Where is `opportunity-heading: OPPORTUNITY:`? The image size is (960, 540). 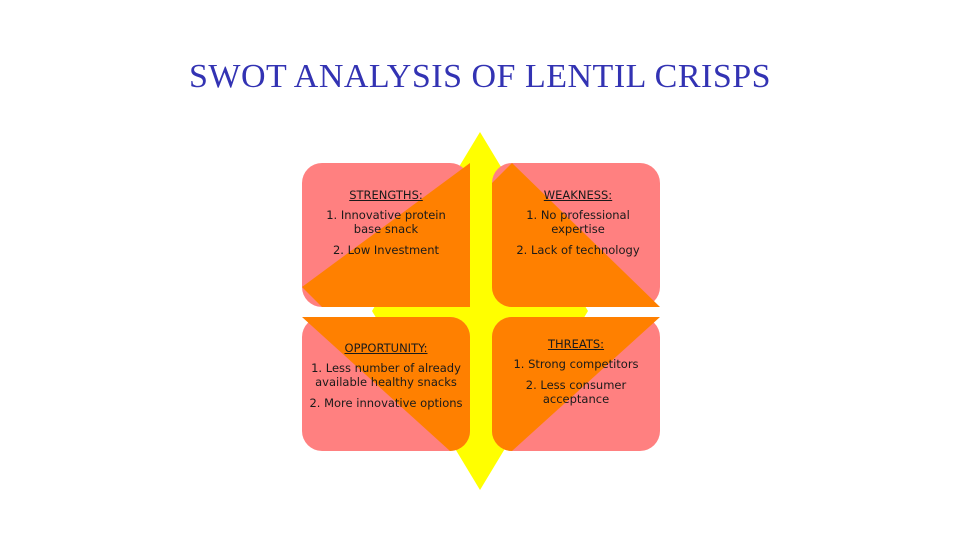 opportunity-heading: OPPORTUNITY: is located at coordinates (386, 348).